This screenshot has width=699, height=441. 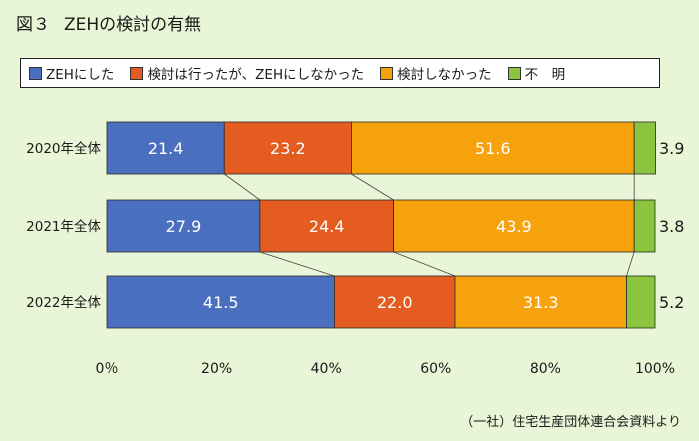 What do you see at coordinates (33, 25) in the screenshot?
I see `figure-number: 図３` at bounding box center [33, 25].